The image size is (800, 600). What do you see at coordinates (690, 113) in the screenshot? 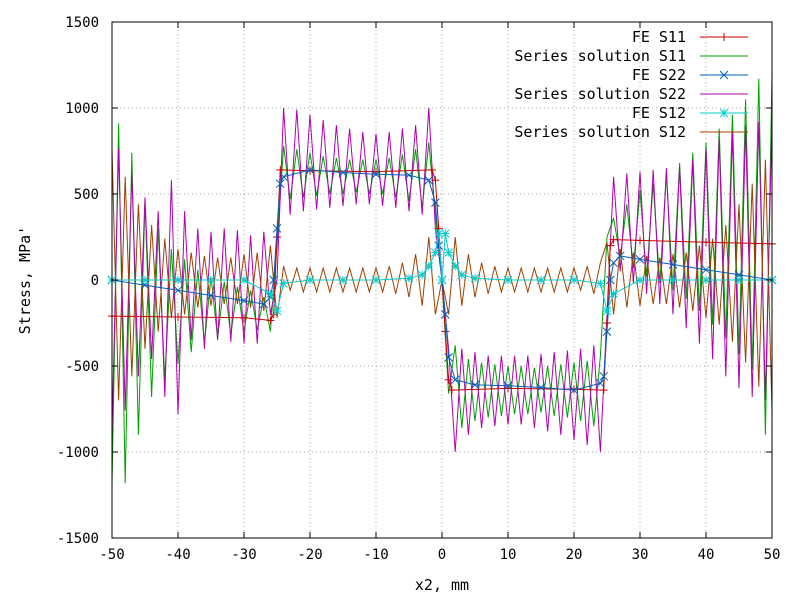
I see `legend-entry-fe-s12: FE S12` at bounding box center [690, 113].